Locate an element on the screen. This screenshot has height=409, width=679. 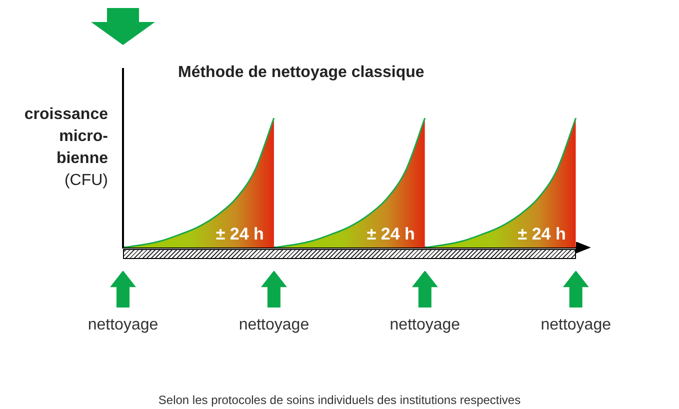
text: Selon les protocoles de soins individuels des institutions respectives is located at coordinates (339, 400).